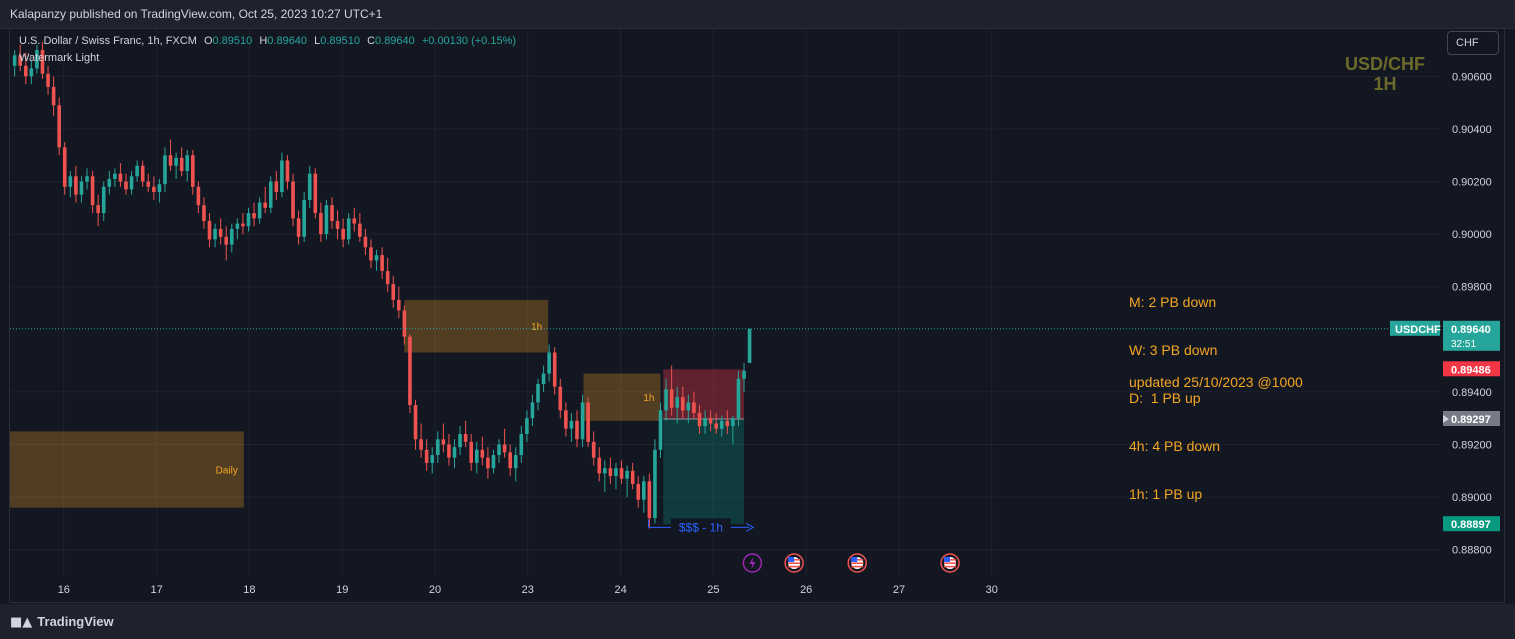 The width and height of the screenshot is (1515, 639). I want to click on tradingview-logo: ■▲ TradingView, so click(62, 622).